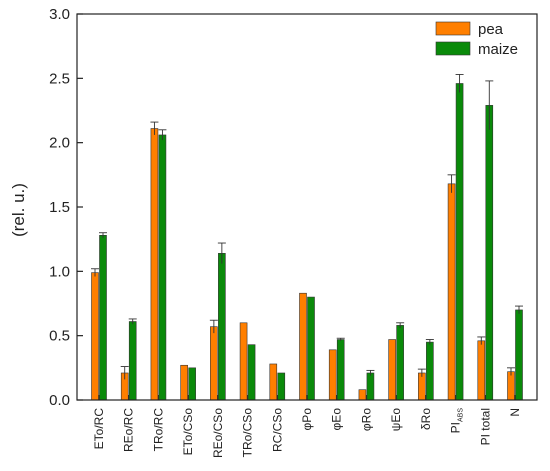  I want to click on x-tick-label-main: PI total, so click(485, 426).